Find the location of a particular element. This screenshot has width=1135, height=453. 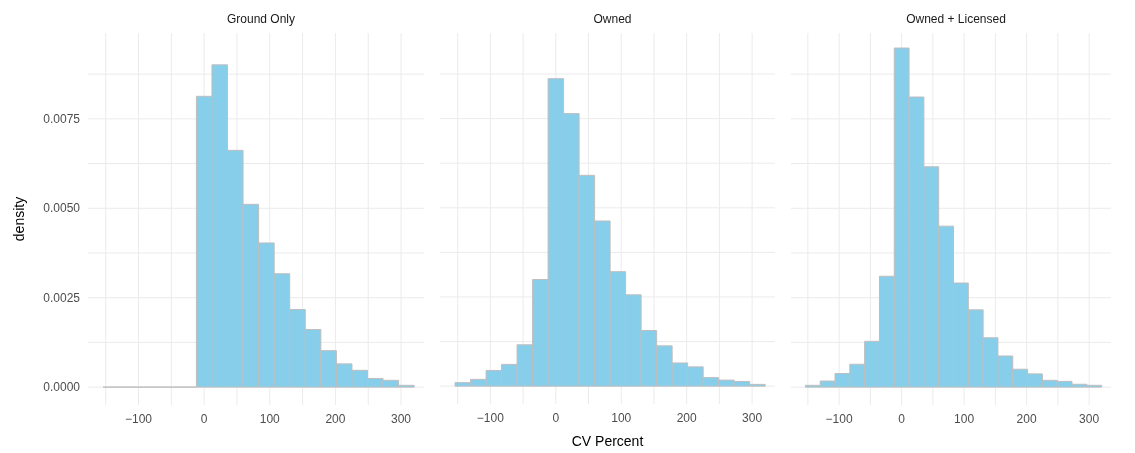

chart-title: Ground Only is located at coordinates (261, 19).